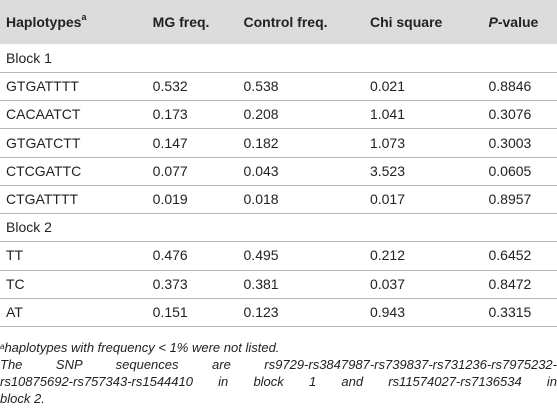  Describe the element at coordinates (170, 199) in the screenshot. I see `cell-mg-freq: 0.019` at that location.